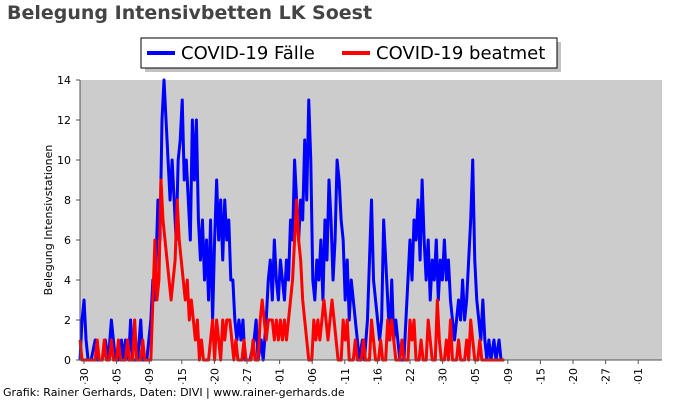 This screenshot has width=700, height=400. Describe the element at coordinates (67, 280) in the screenshot. I see `y-tick-label-2: 4` at that location.